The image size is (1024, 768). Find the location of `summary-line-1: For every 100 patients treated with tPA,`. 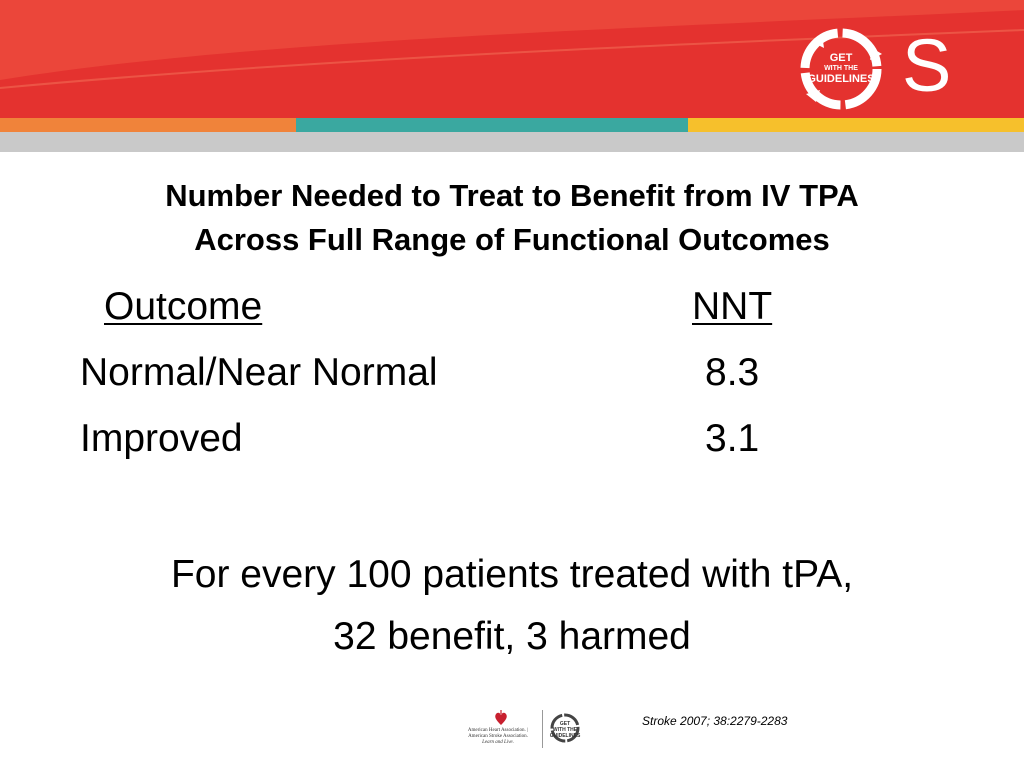

summary-line-1: For every 100 patients treated with tPA, is located at coordinates (512, 574).